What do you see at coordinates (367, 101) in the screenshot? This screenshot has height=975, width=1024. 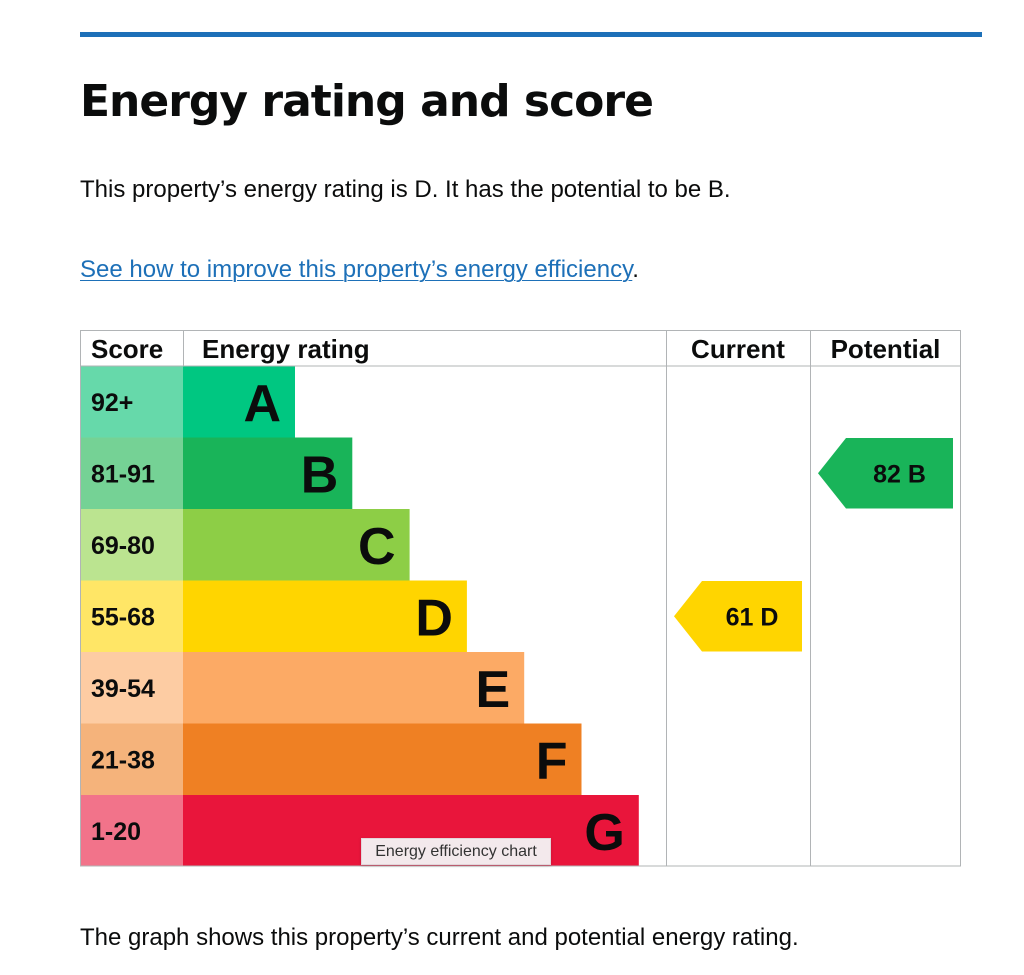 I see `page-title: Energy rating and score` at bounding box center [367, 101].